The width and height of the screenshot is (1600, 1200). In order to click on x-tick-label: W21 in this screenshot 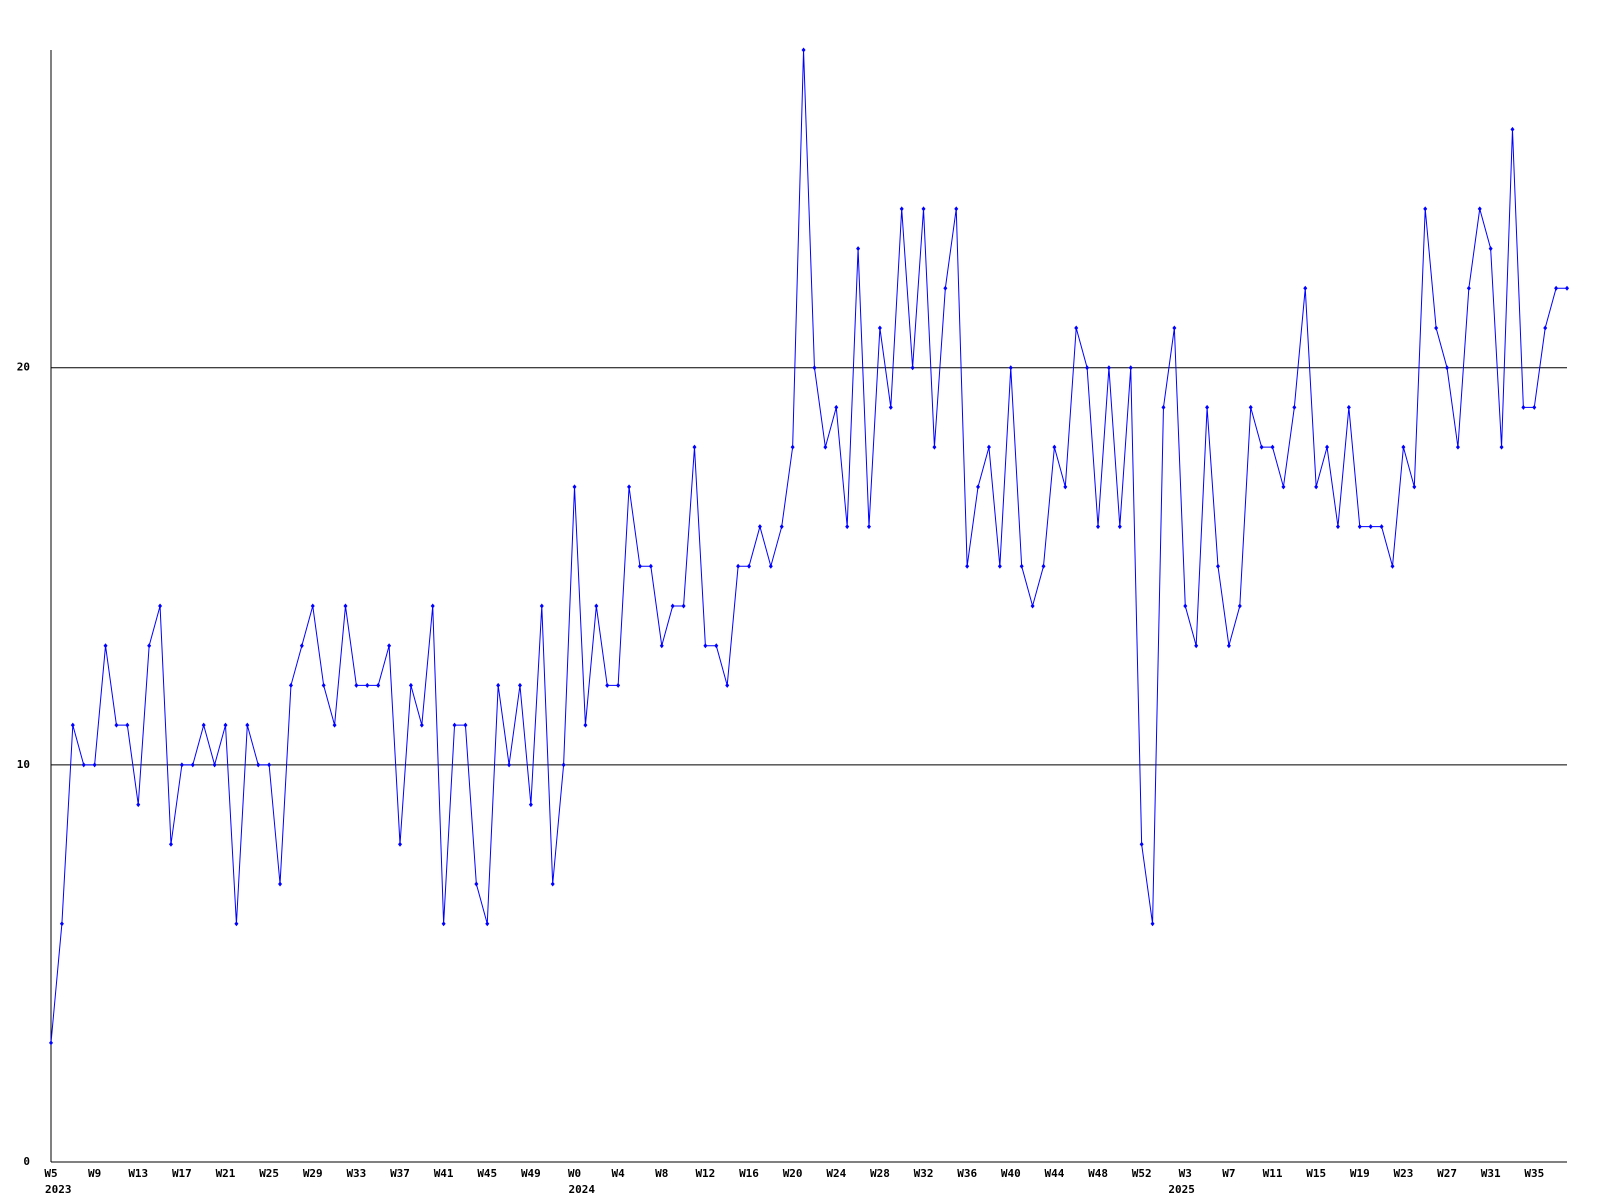, I will do `click(226, 1173)`.